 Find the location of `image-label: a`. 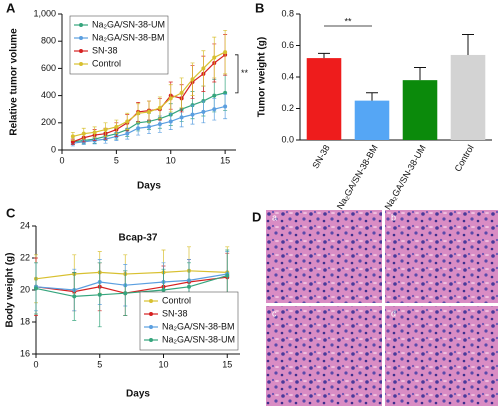

image-label: a is located at coordinates (274, 217).